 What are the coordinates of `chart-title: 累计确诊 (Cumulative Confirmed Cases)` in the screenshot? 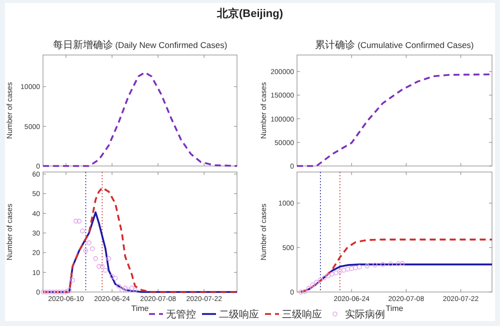 It's located at (394, 45).